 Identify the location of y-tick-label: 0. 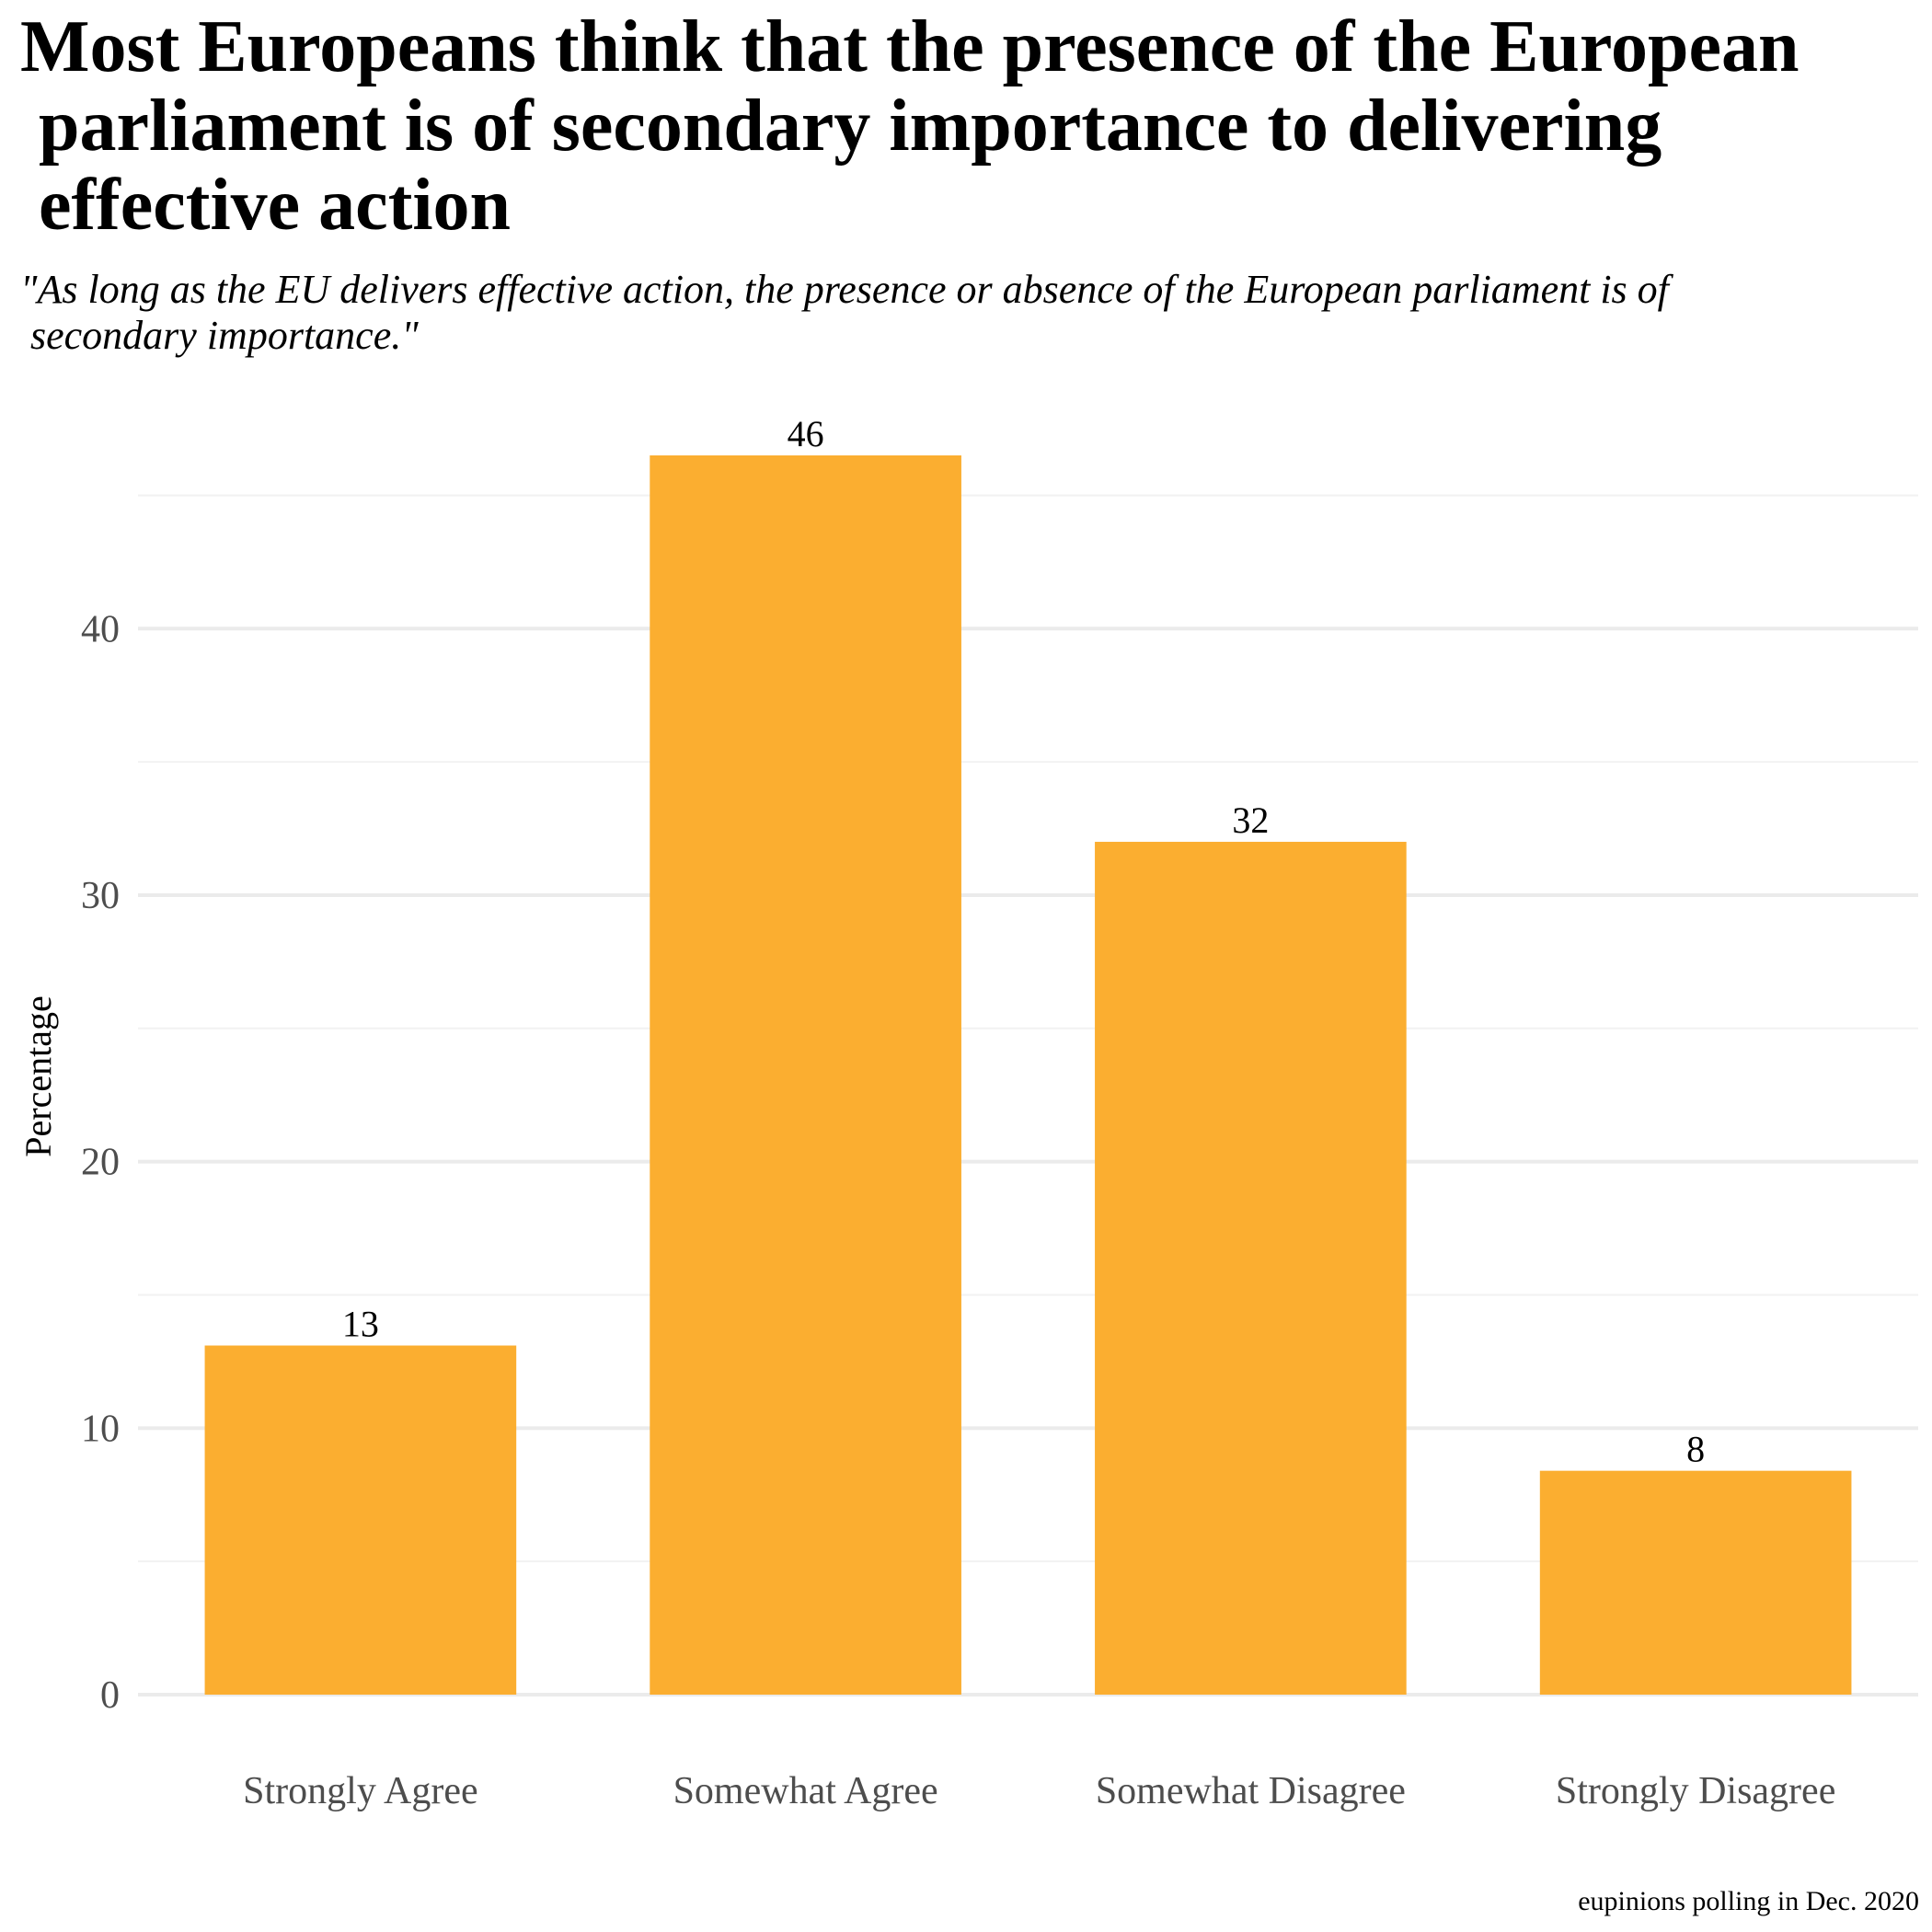
(110, 1695).